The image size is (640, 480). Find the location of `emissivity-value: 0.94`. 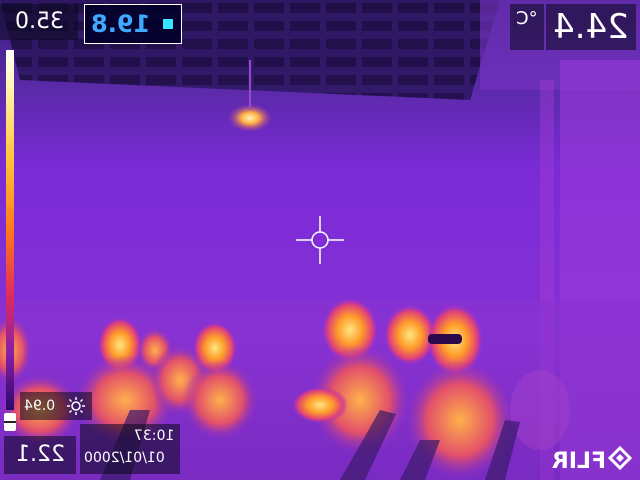

emissivity-value: 0.94 is located at coordinates (40, 406).